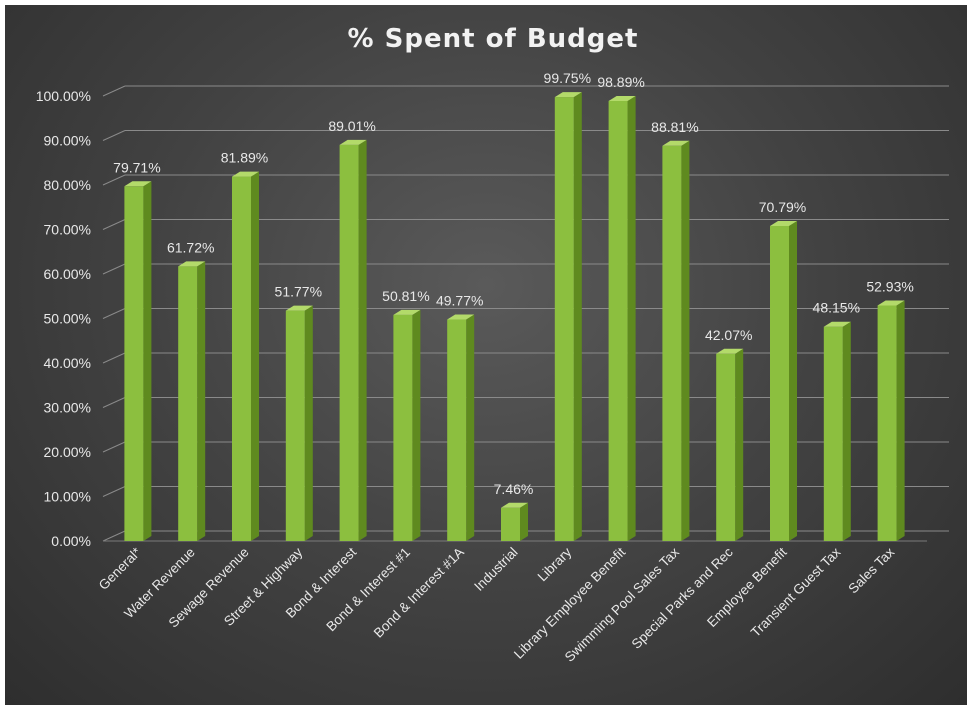  I want to click on x-tick-label: Transient Guest Tax, so click(796, 592).